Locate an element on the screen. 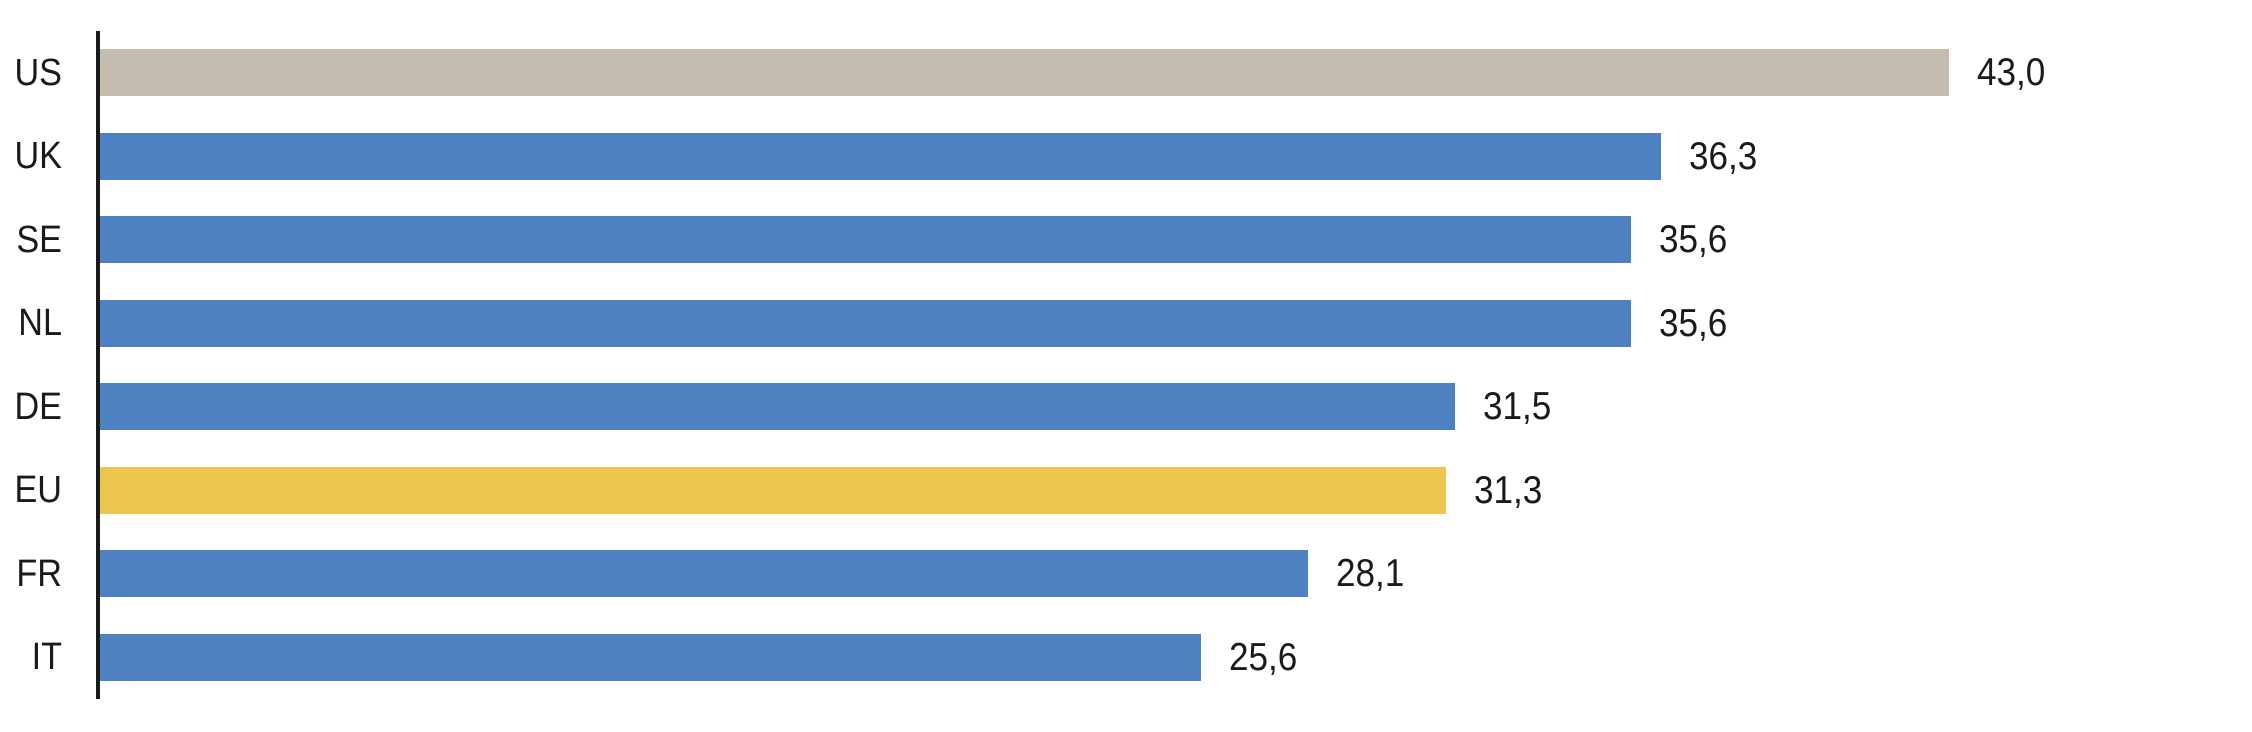 The image size is (2252, 732). bar-row-uk: UK 36,3 is located at coordinates (1126, 157).